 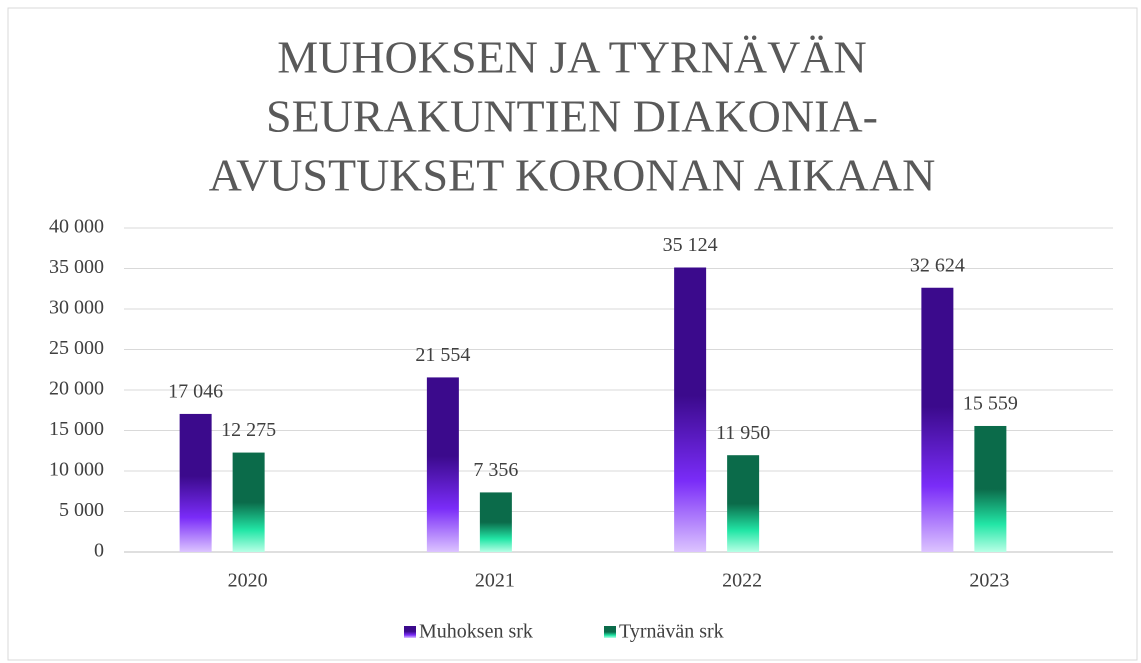 What do you see at coordinates (990, 404) in the screenshot?
I see `data-label: 15 559` at bounding box center [990, 404].